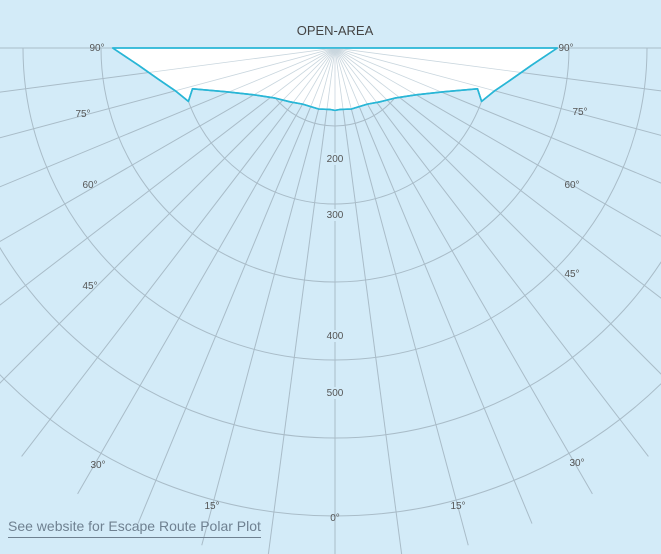 The width and height of the screenshot is (661, 554). I want to click on angle-label-right-2: 60°, so click(571, 185).